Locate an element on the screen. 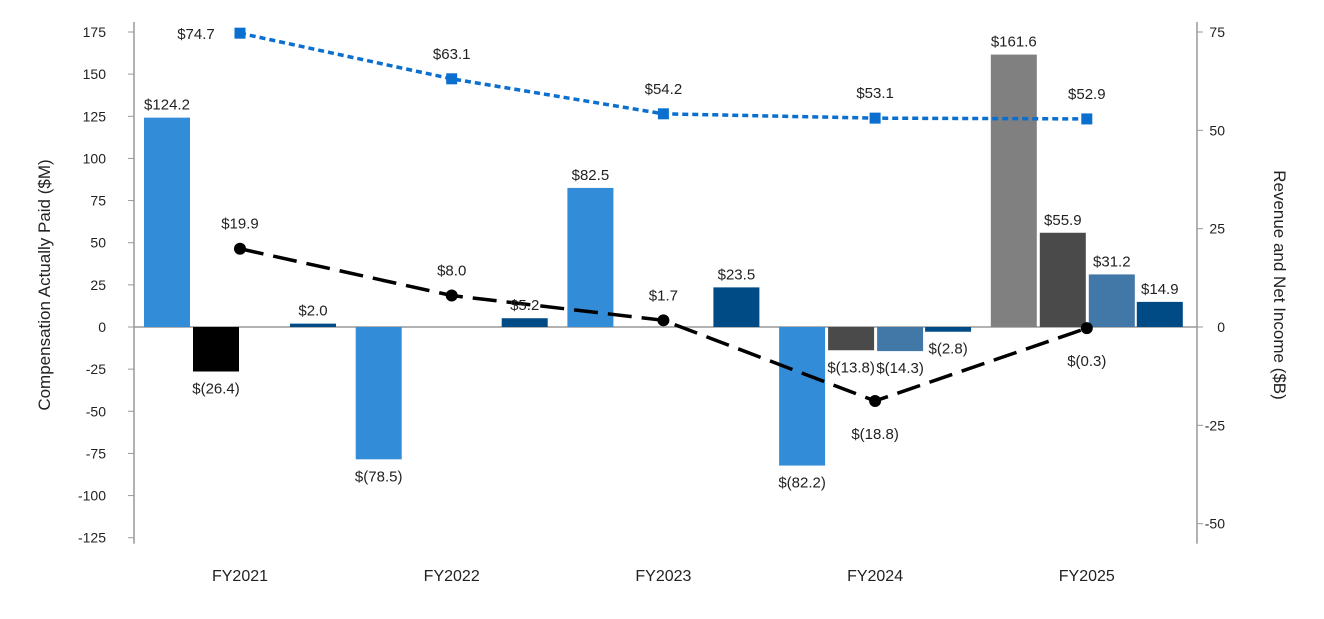 The height and width of the screenshot is (619, 1324). bar-data-label: $161.6 is located at coordinates (1014, 42).